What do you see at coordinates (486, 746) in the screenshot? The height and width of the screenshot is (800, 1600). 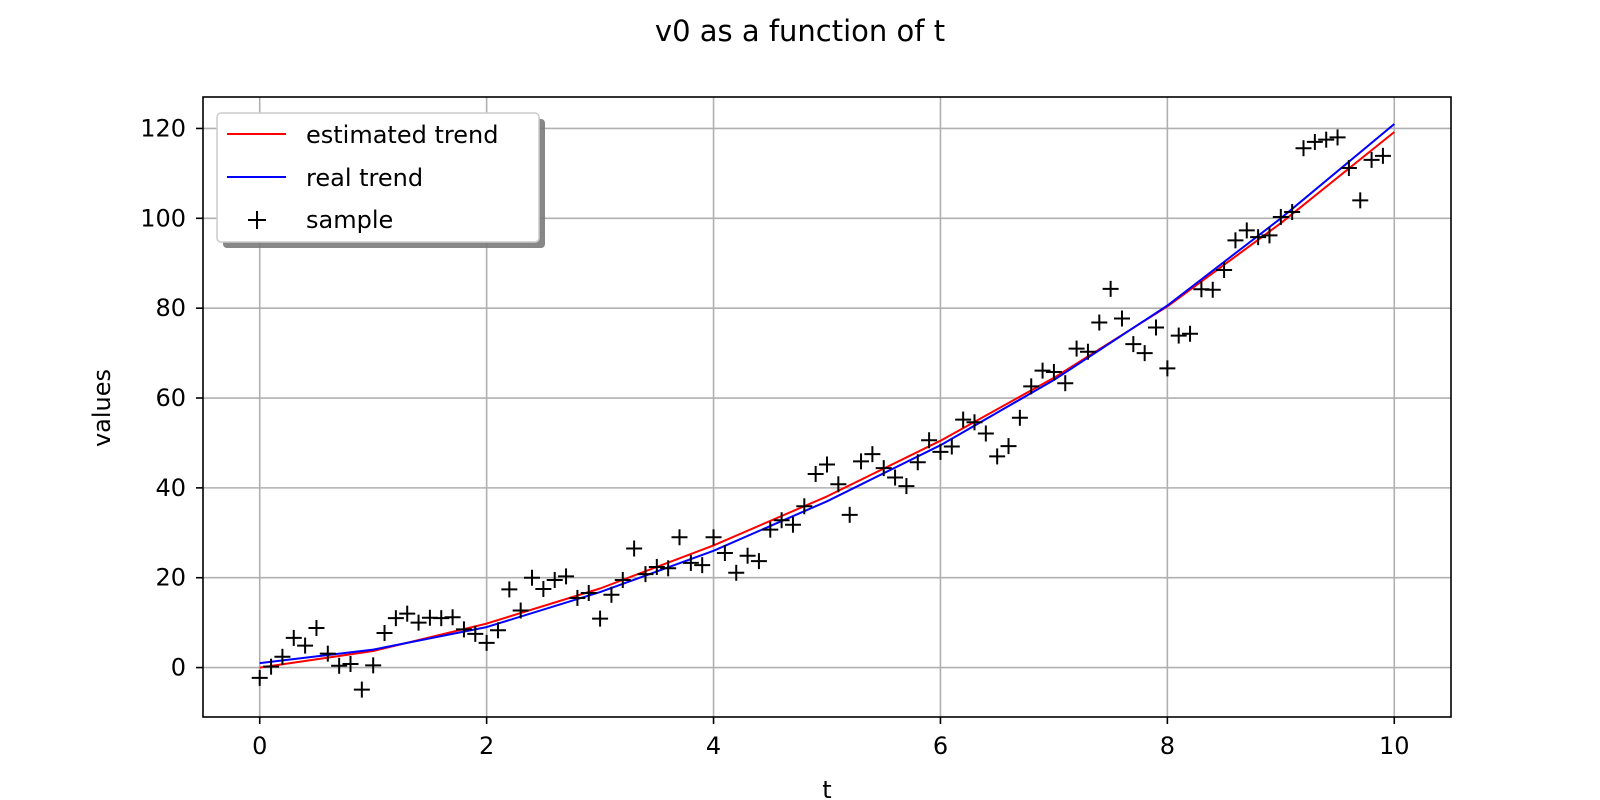 I see `x-tick-label: 2` at bounding box center [486, 746].